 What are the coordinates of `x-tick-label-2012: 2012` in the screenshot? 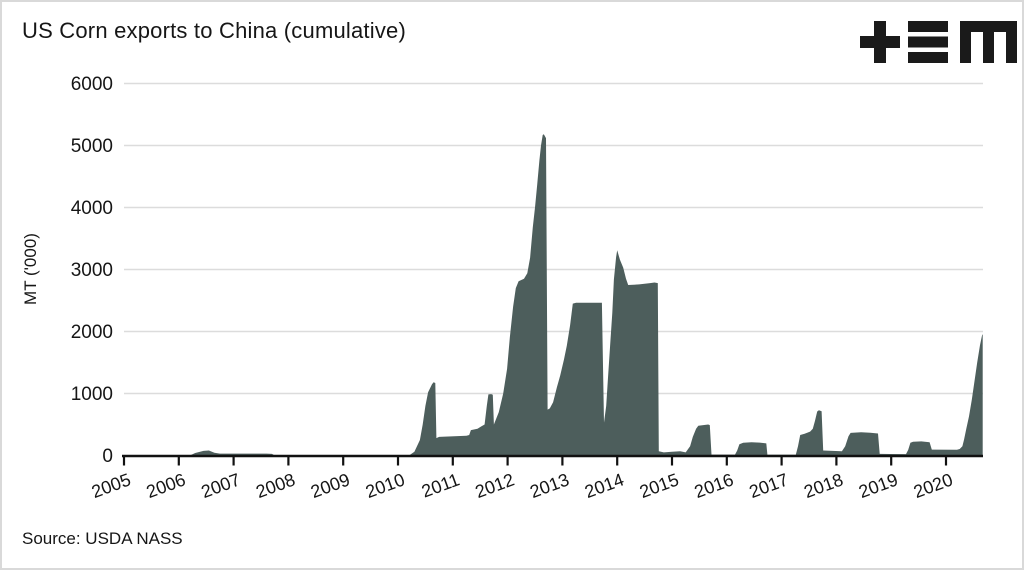 It's located at (494, 485).